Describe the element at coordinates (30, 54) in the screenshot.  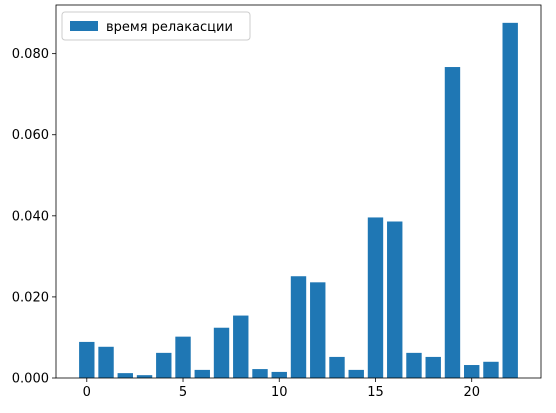
I see `y-tick-label: 0.080` at that location.